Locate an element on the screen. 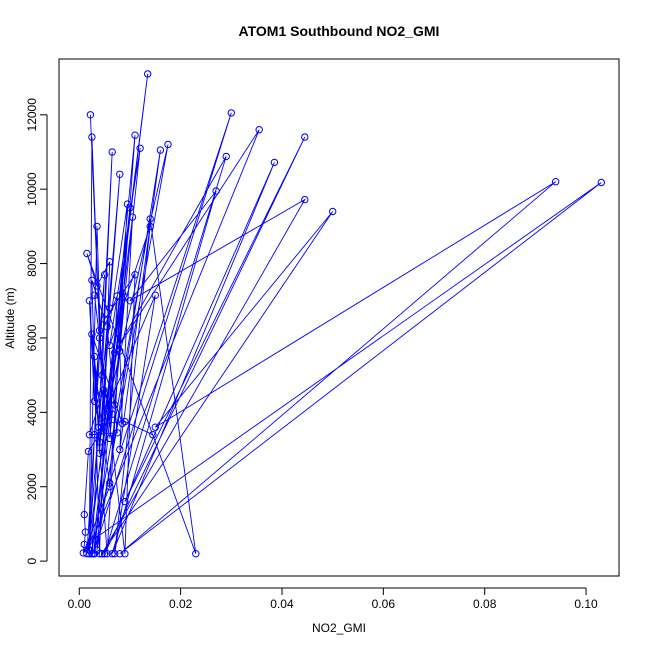  x-tick-label: 0.04 is located at coordinates (282, 604).